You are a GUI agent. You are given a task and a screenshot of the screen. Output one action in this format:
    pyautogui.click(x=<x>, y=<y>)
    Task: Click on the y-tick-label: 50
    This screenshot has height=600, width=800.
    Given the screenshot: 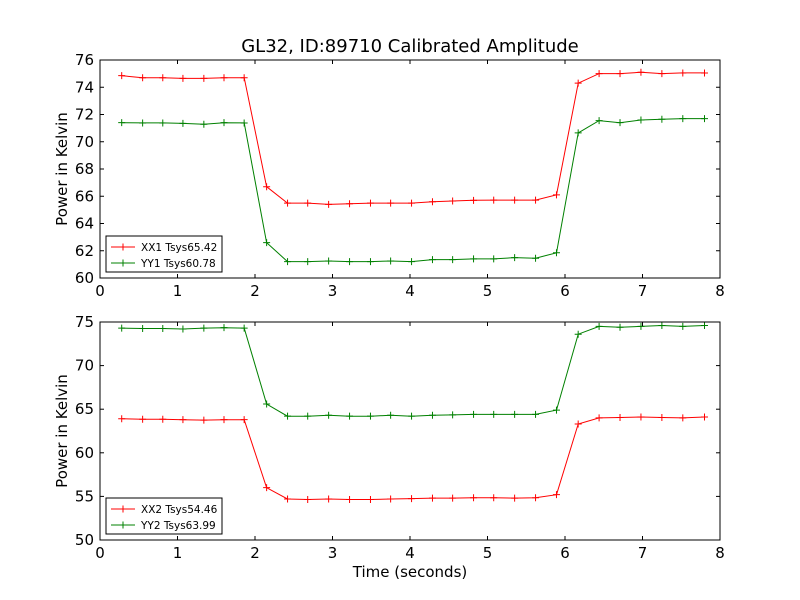 What is the action you would take?
    pyautogui.click(x=84, y=540)
    